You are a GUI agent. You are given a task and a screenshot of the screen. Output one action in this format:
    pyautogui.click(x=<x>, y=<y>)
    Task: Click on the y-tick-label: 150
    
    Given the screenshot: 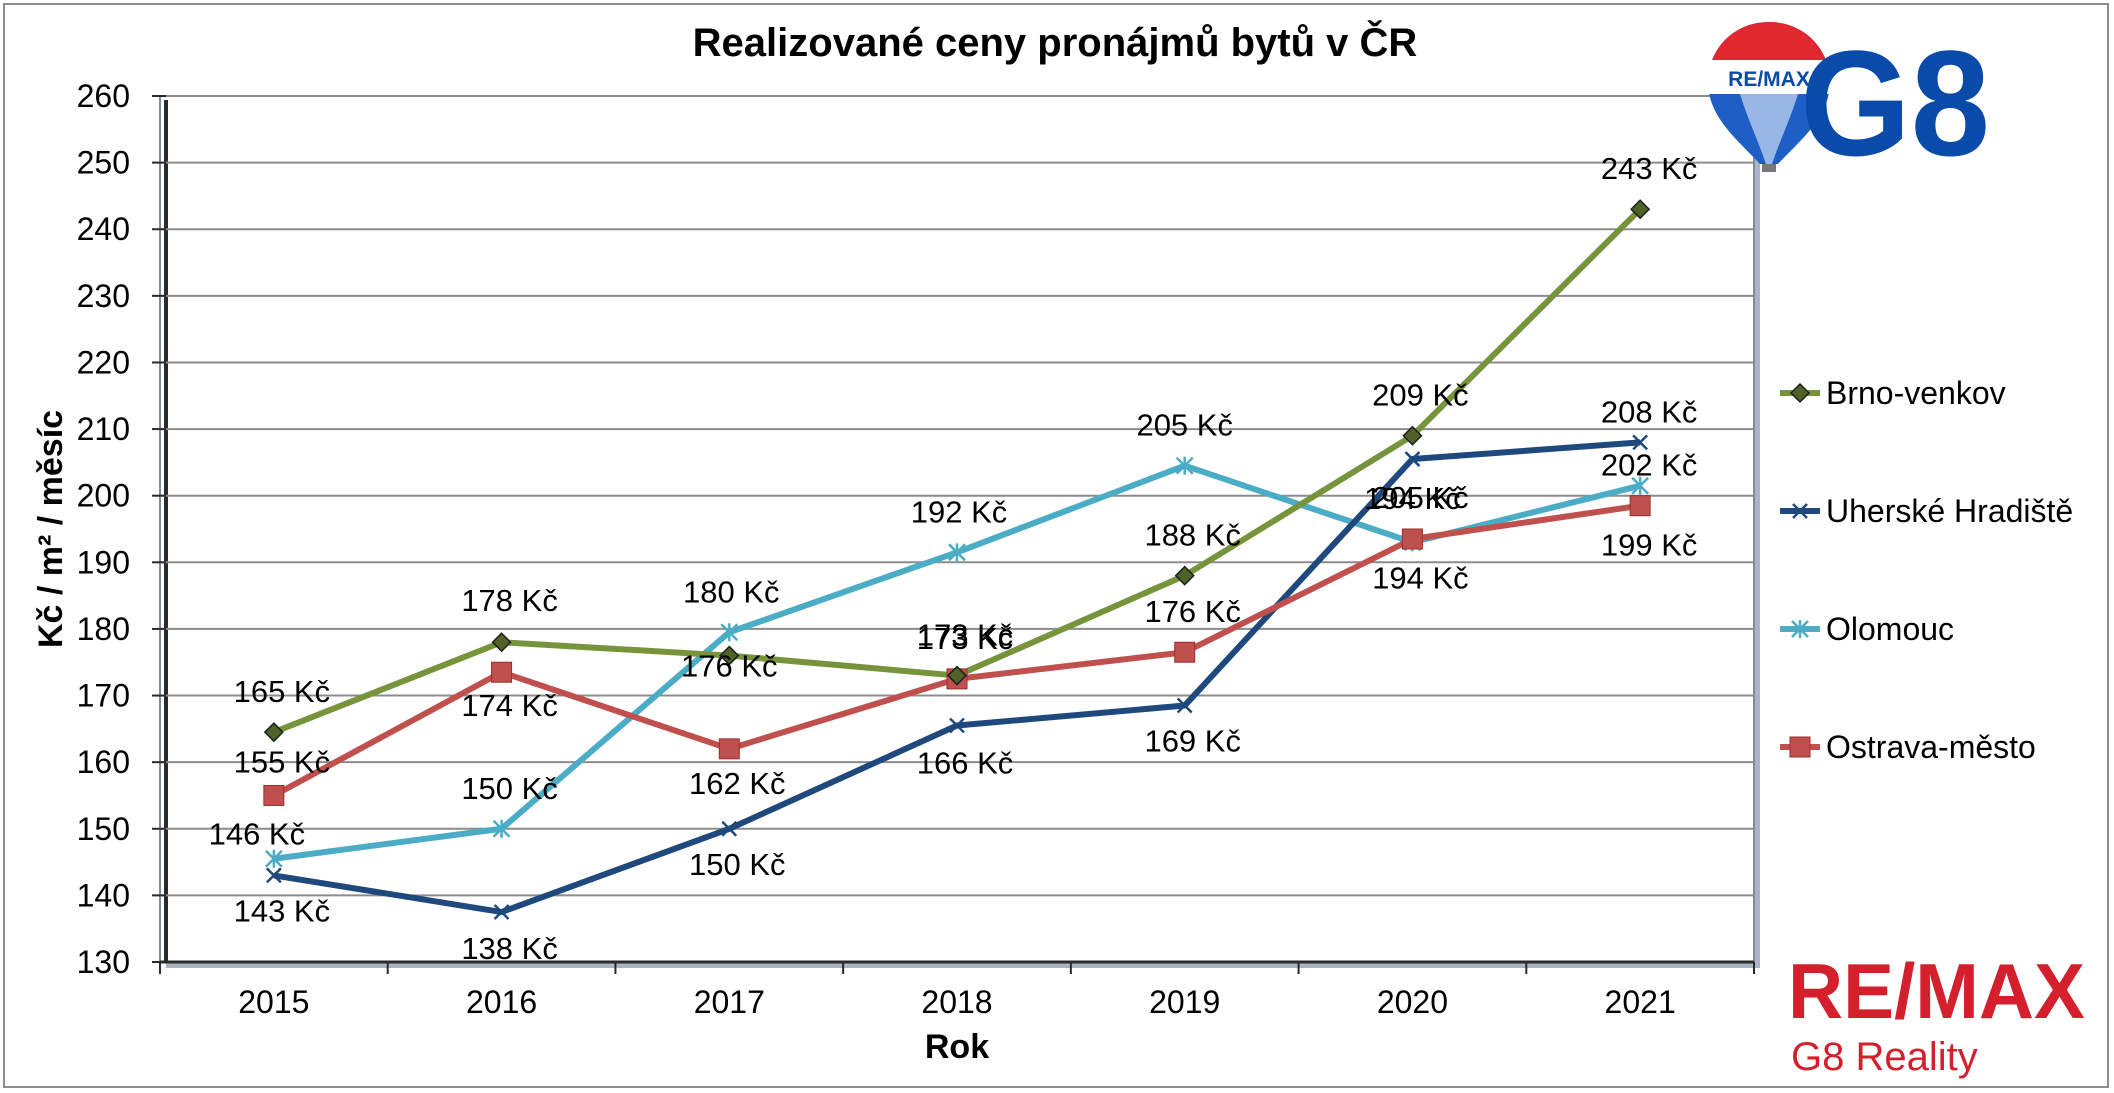 What is the action you would take?
    pyautogui.click(x=103, y=829)
    